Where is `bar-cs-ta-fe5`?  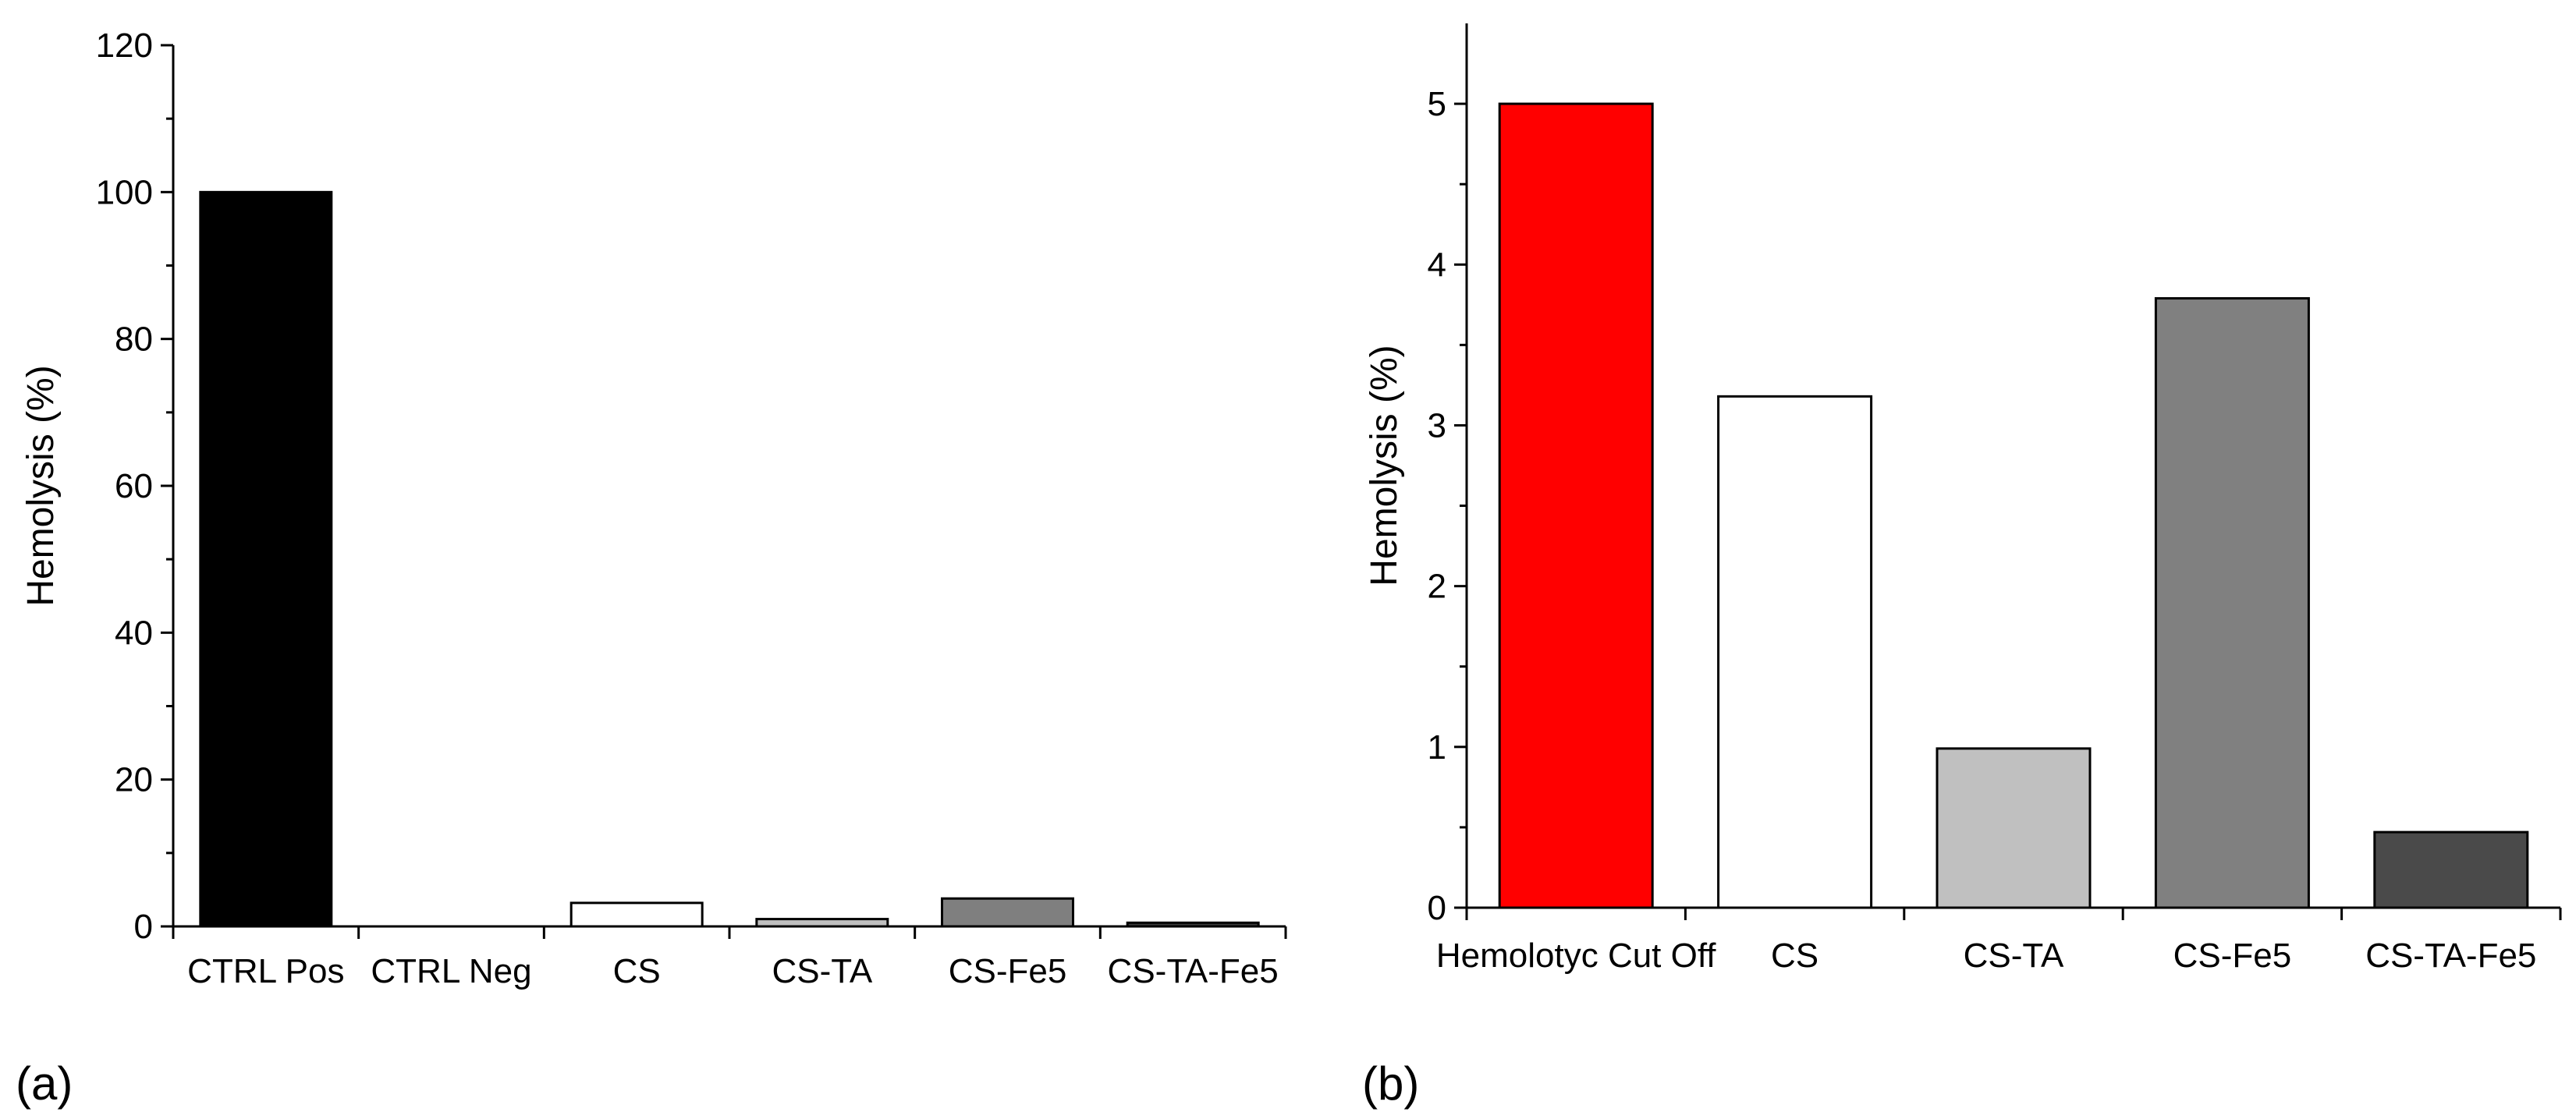
bar-cs-ta-fe5 is located at coordinates (2451, 869).